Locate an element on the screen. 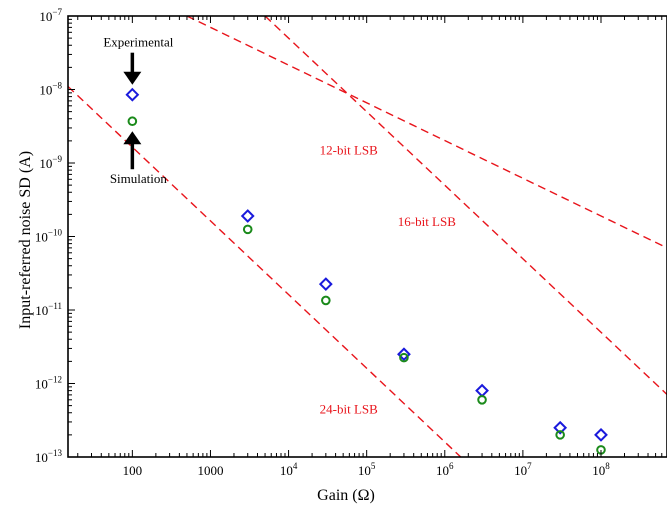 The height and width of the screenshot is (508, 667). y-tick-label: 10⁻¹³ is located at coordinates (49, 456).